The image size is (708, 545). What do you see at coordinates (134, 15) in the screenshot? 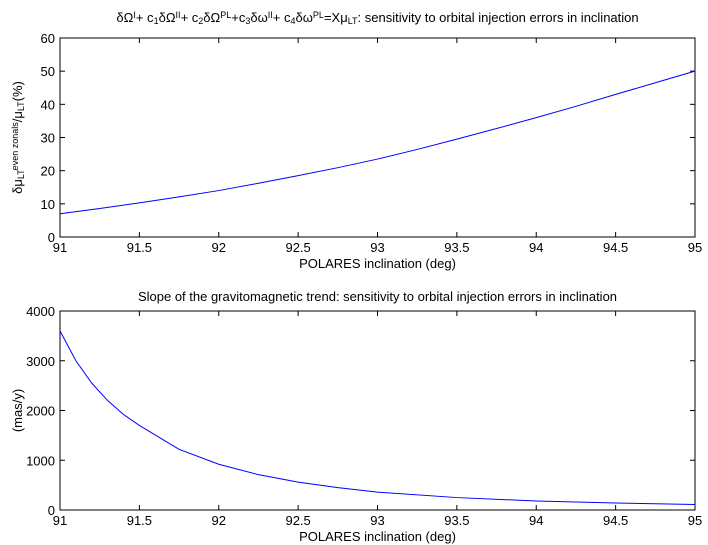
I see `text-part: I` at bounding box center [134, 15].